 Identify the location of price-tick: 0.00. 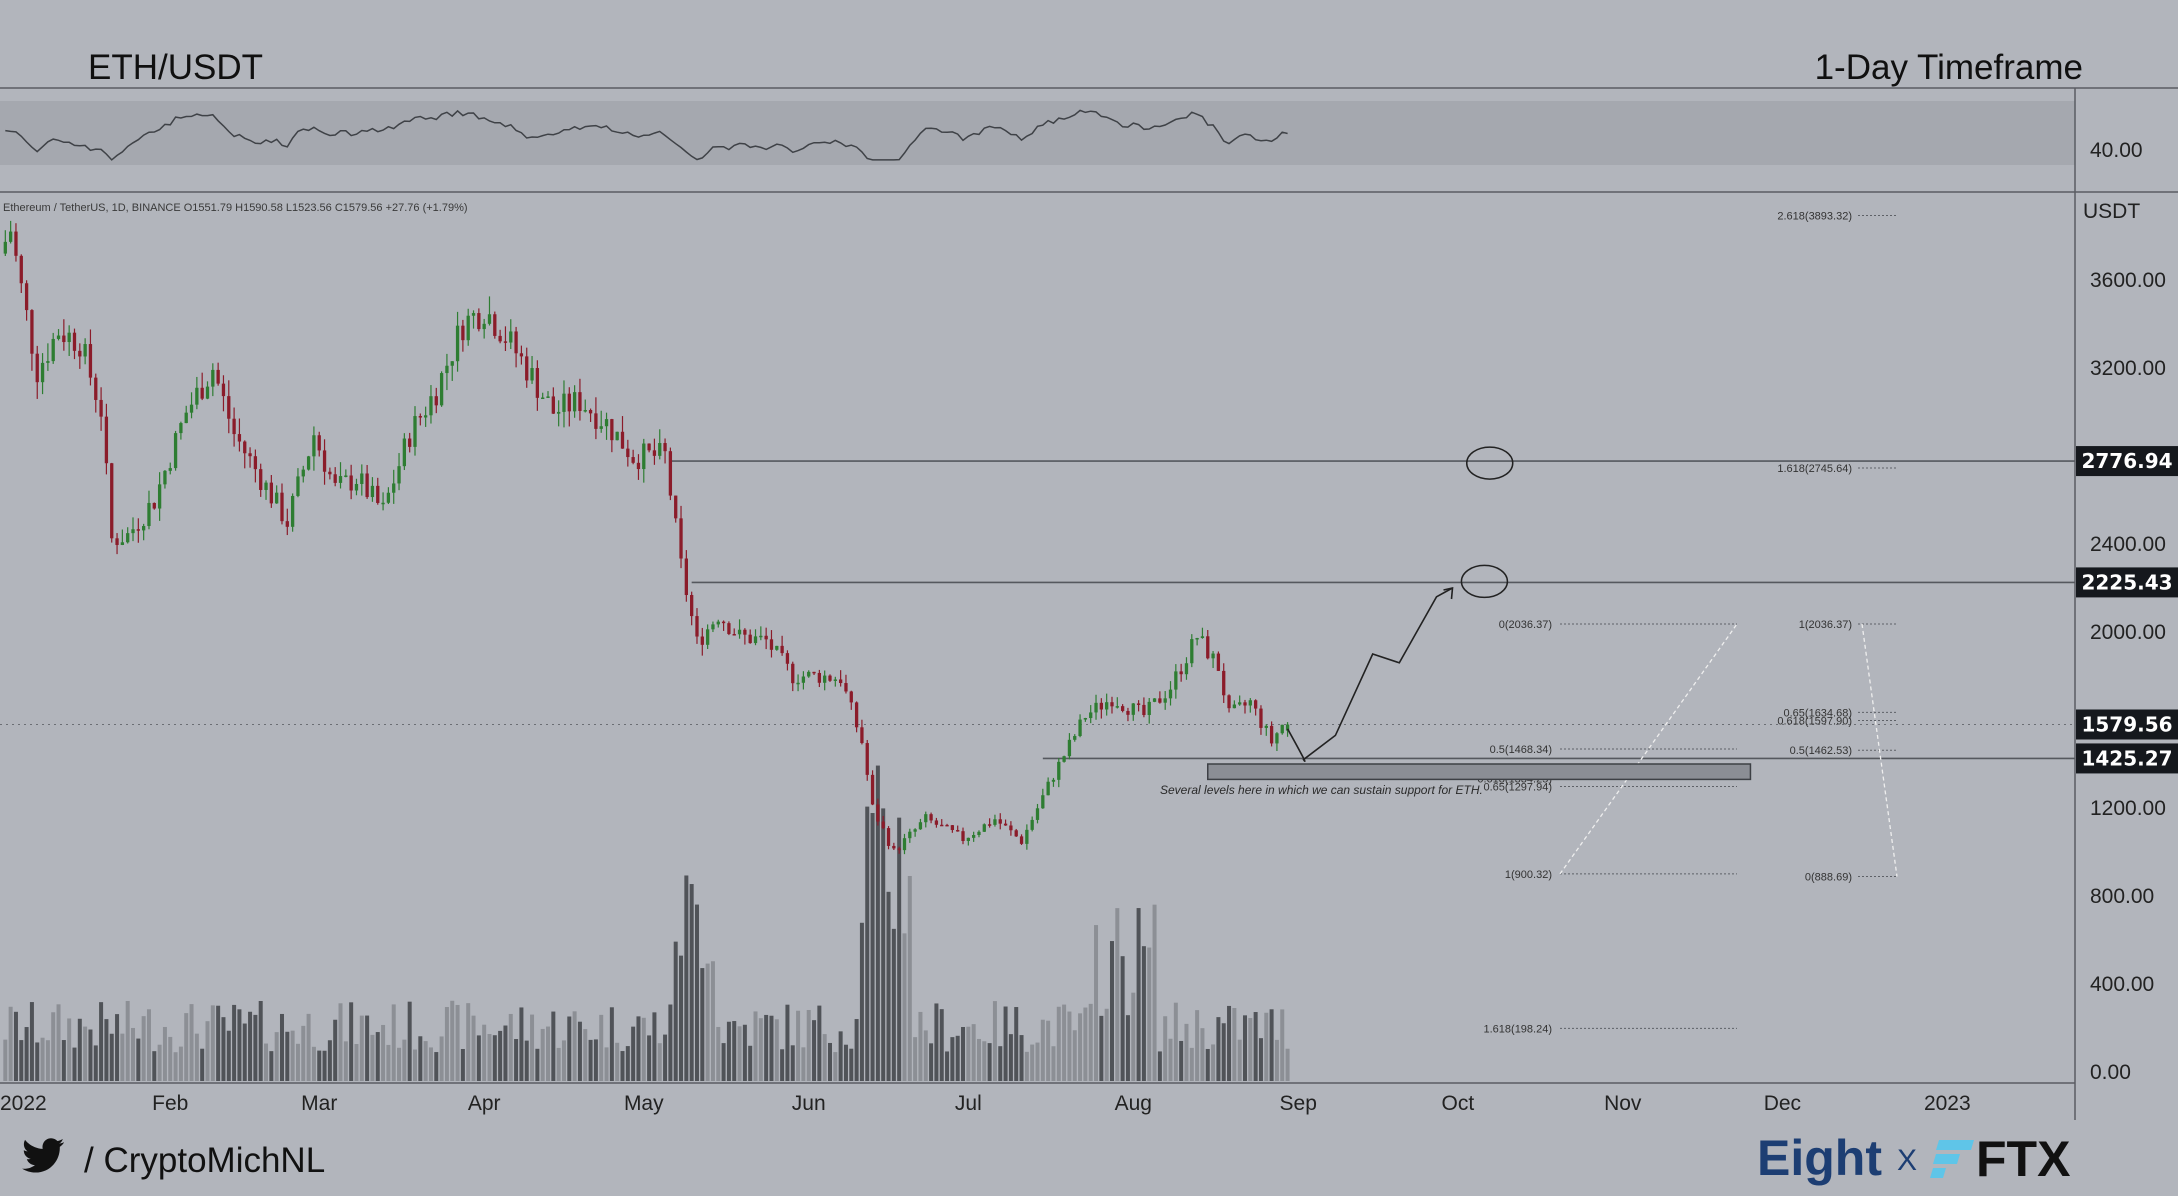
(2110, 1072).